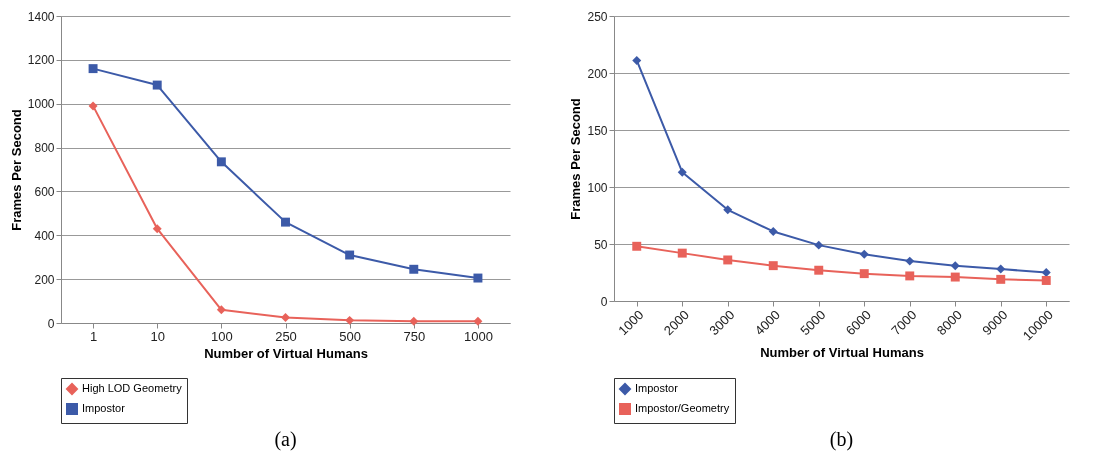 The width and height of the screenshot is (1115, 471). I want to click on x-tick-label: 100, so click(222, 336).